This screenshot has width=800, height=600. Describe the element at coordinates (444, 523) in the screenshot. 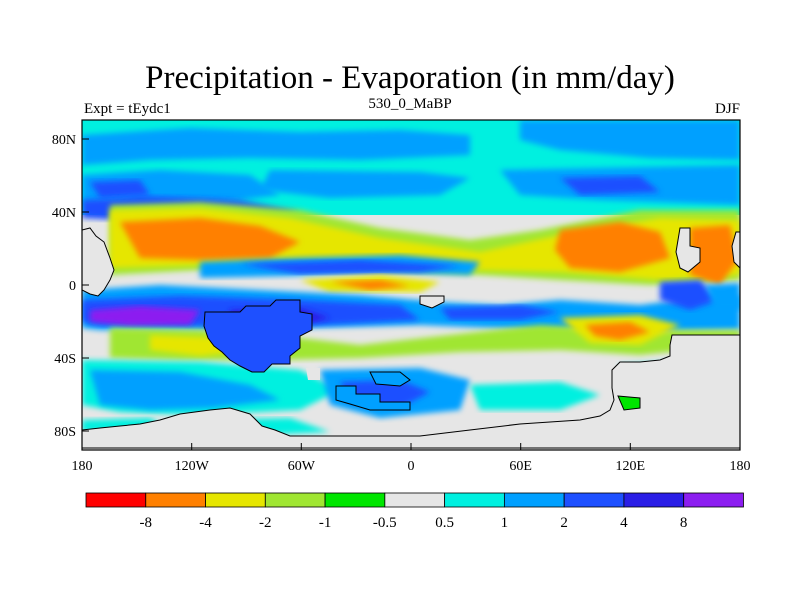

I see `colorbar-label: 0.5` at that location.